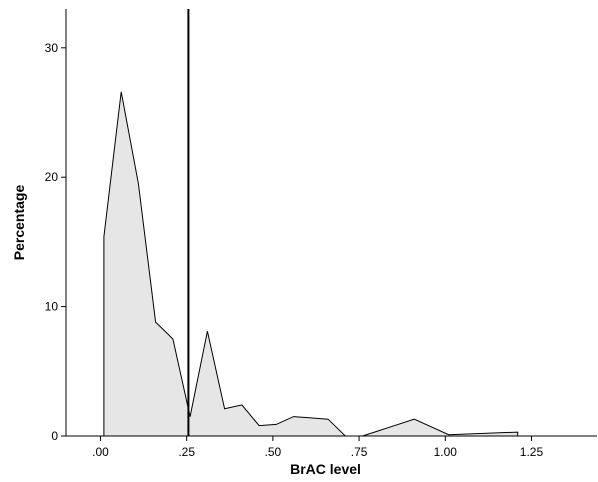 The height and width of the screenshot is (482, 598). What do you see at coordinates (100, 452) in the screenshot?
I see `x-tick-label: .00` at bounding box center [100, 452].